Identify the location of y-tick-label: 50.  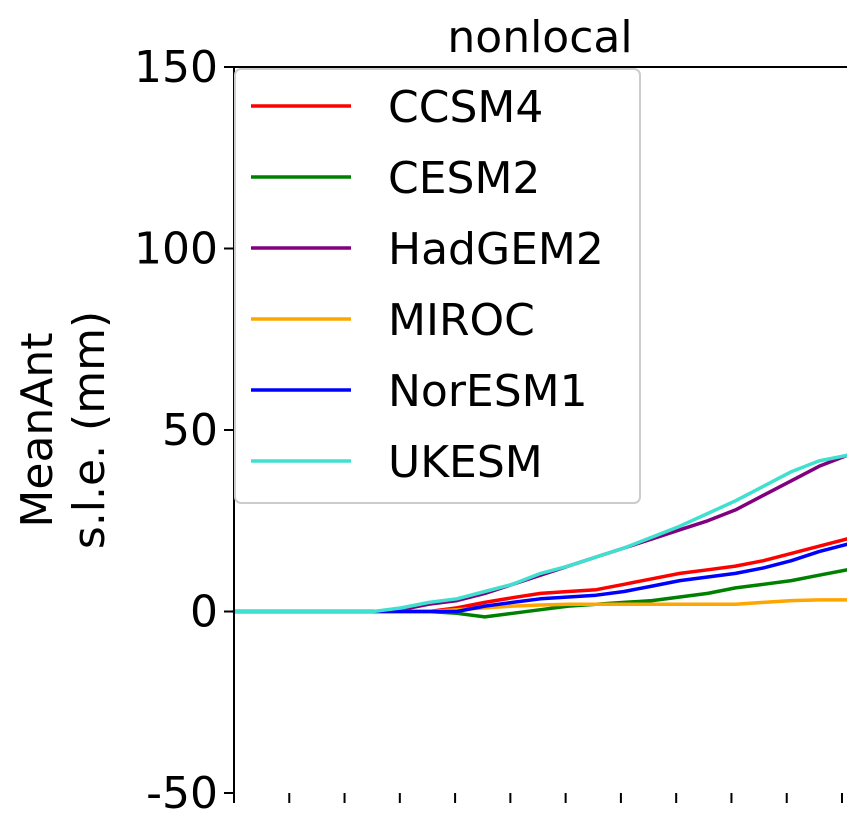
(190, 430).